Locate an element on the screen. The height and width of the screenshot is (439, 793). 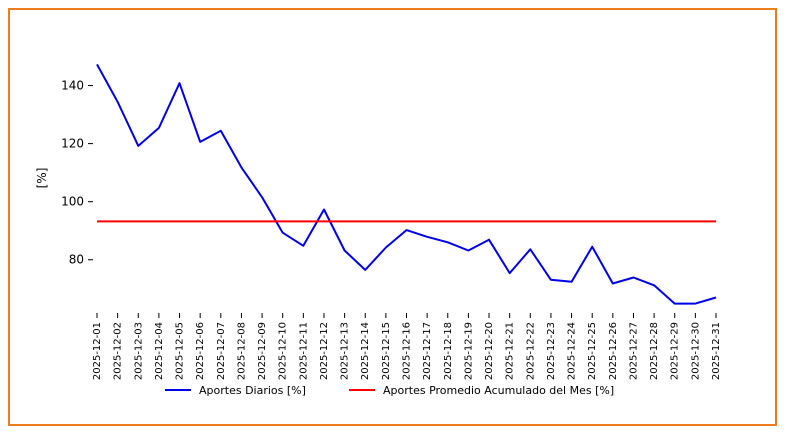
x-tick-label: 2025-12-12 is located at coordinates (324, 351).